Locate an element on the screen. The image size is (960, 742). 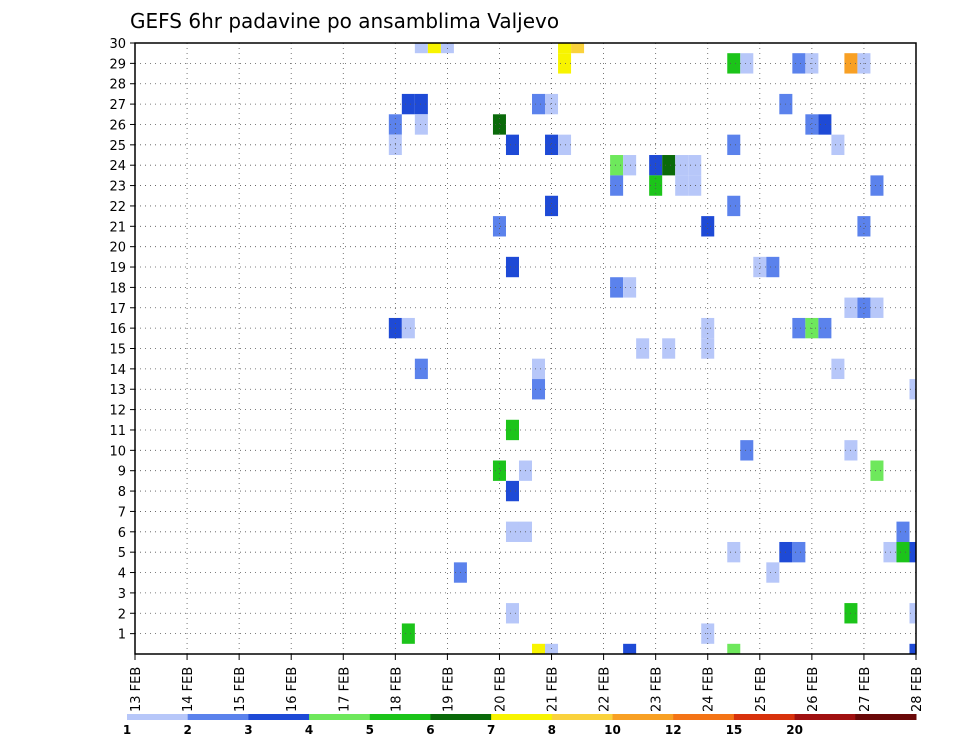
y-tick-label: 1 is located at coordinates (122, 635).